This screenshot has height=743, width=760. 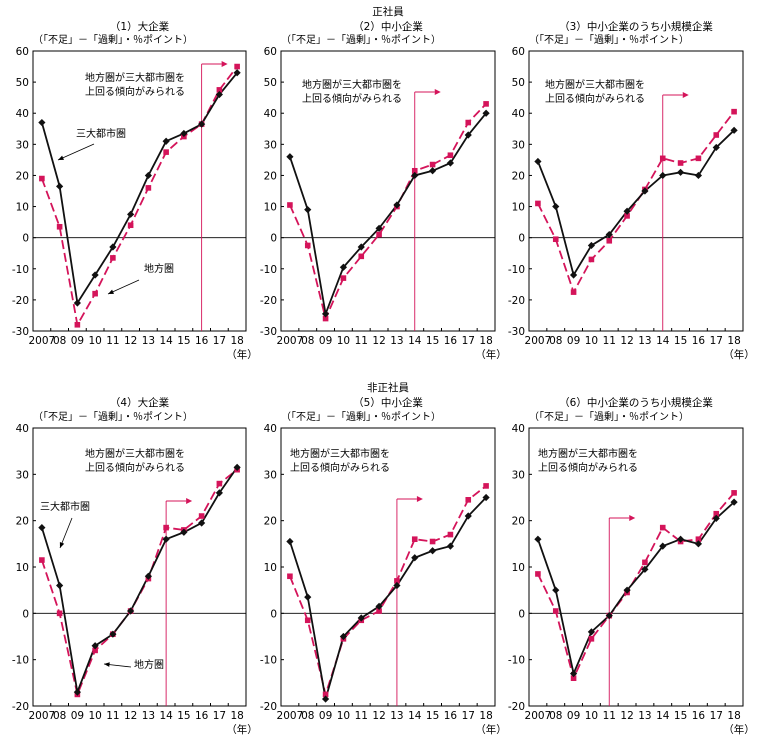 I want to click on y-tick-label: -30, so click(x=268, y=332).